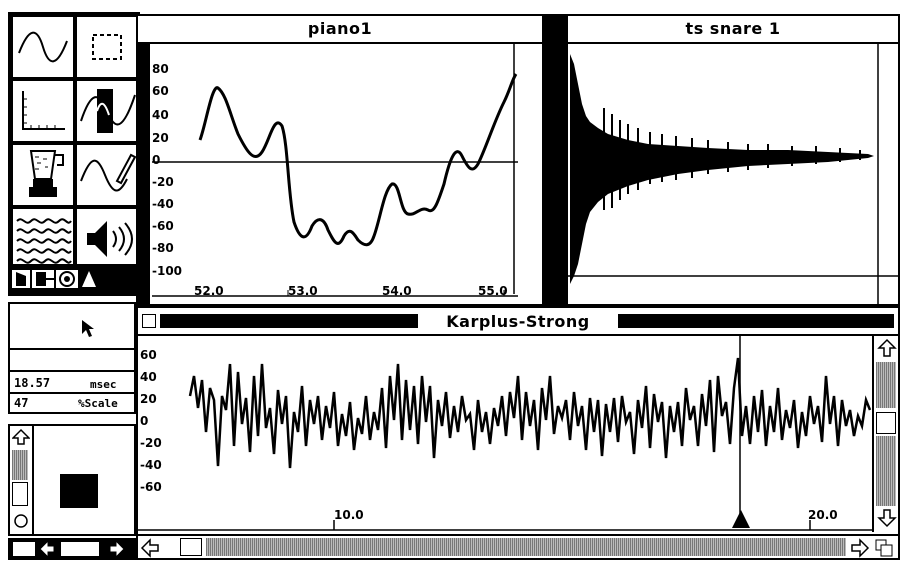 This screenshot has height=567, width=903. I want to click on loop-icon, so click(67, 279).